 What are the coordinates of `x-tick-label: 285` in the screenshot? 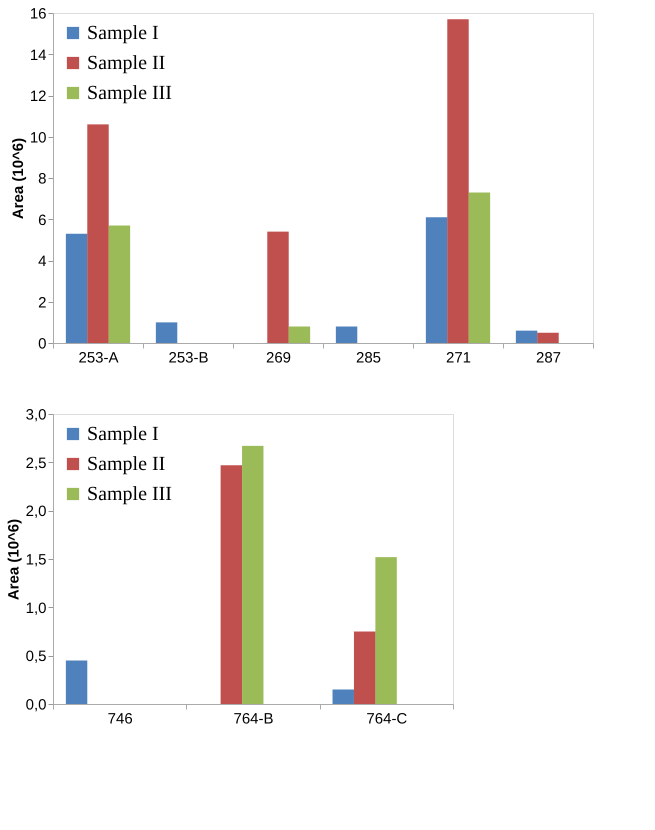 It's located at (369, 358).